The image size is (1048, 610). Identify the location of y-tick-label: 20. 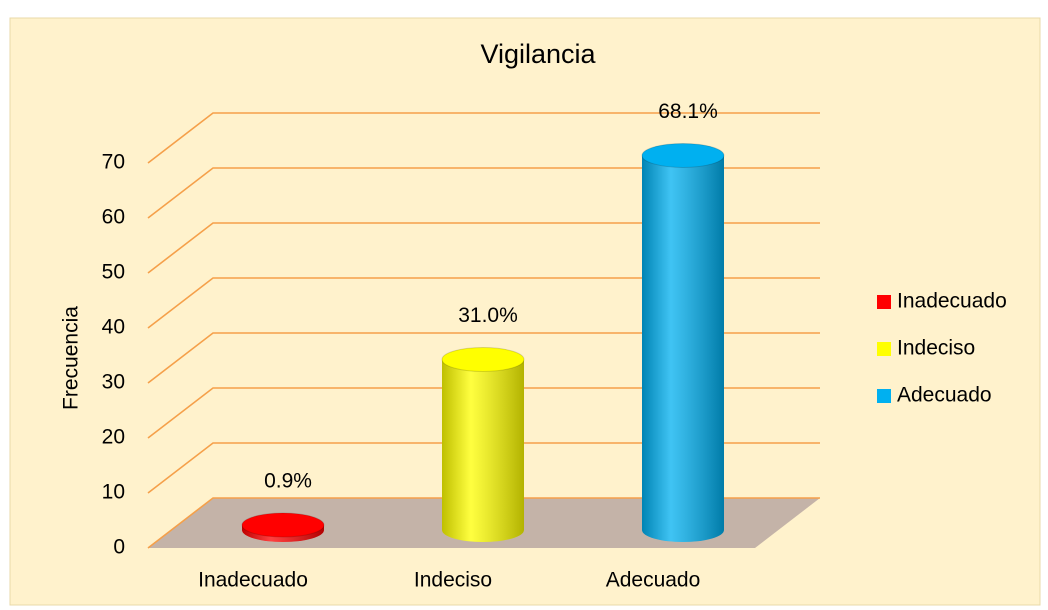
(113, 437).